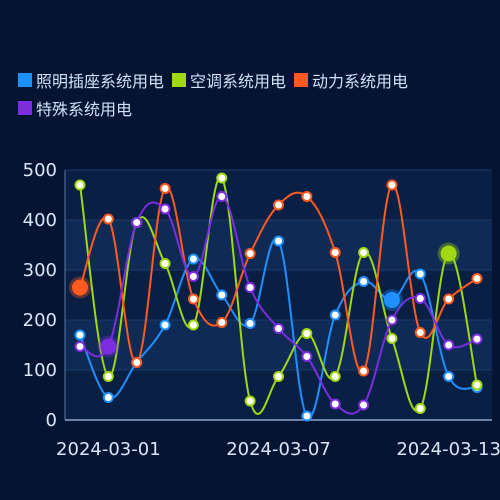 This screenshot has height=500, width=500. I want to click on legend-item-hvac: 空调系统用电, so click(229, 80).